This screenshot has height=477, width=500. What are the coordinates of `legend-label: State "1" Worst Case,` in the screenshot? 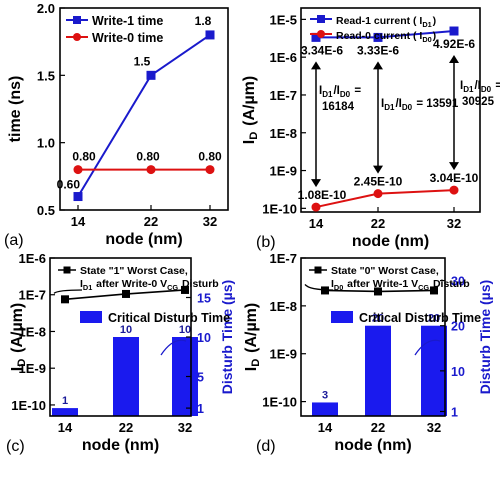 It's located at (134, 271).